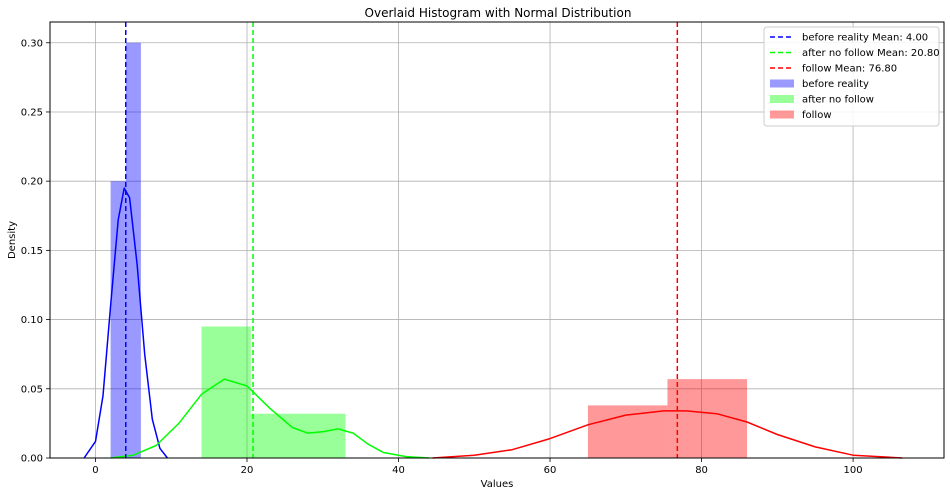 This screenshot has width=950, height=496. Describe the element at coordinates (95, 470) in the screenshot. I see `x-tick-label: 0` at that location.